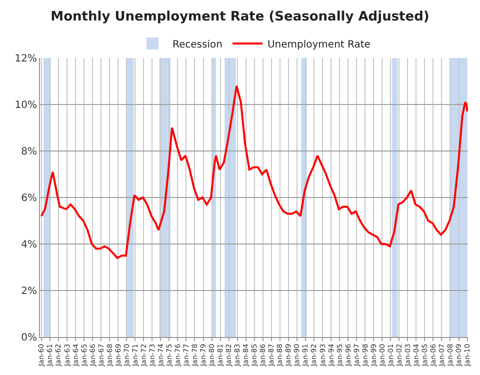  Describe the element at coordinates (29, 338) in the screenshot. I see `y-tick-label: 0%` at that location.